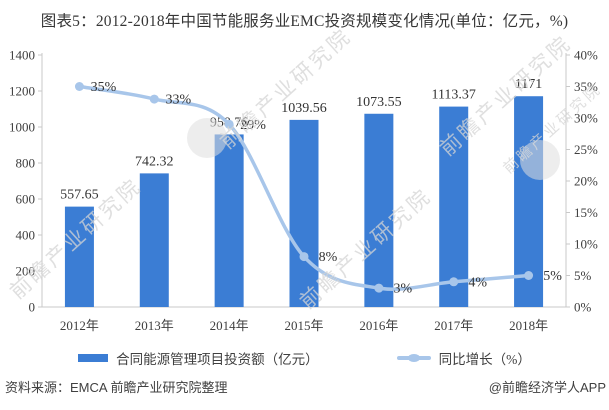 This screenshot has height=410, width=609. Describe the element at coordinates (586, 118) in the screenshot. I see `right-axis-tick-label: 30%` at that location.